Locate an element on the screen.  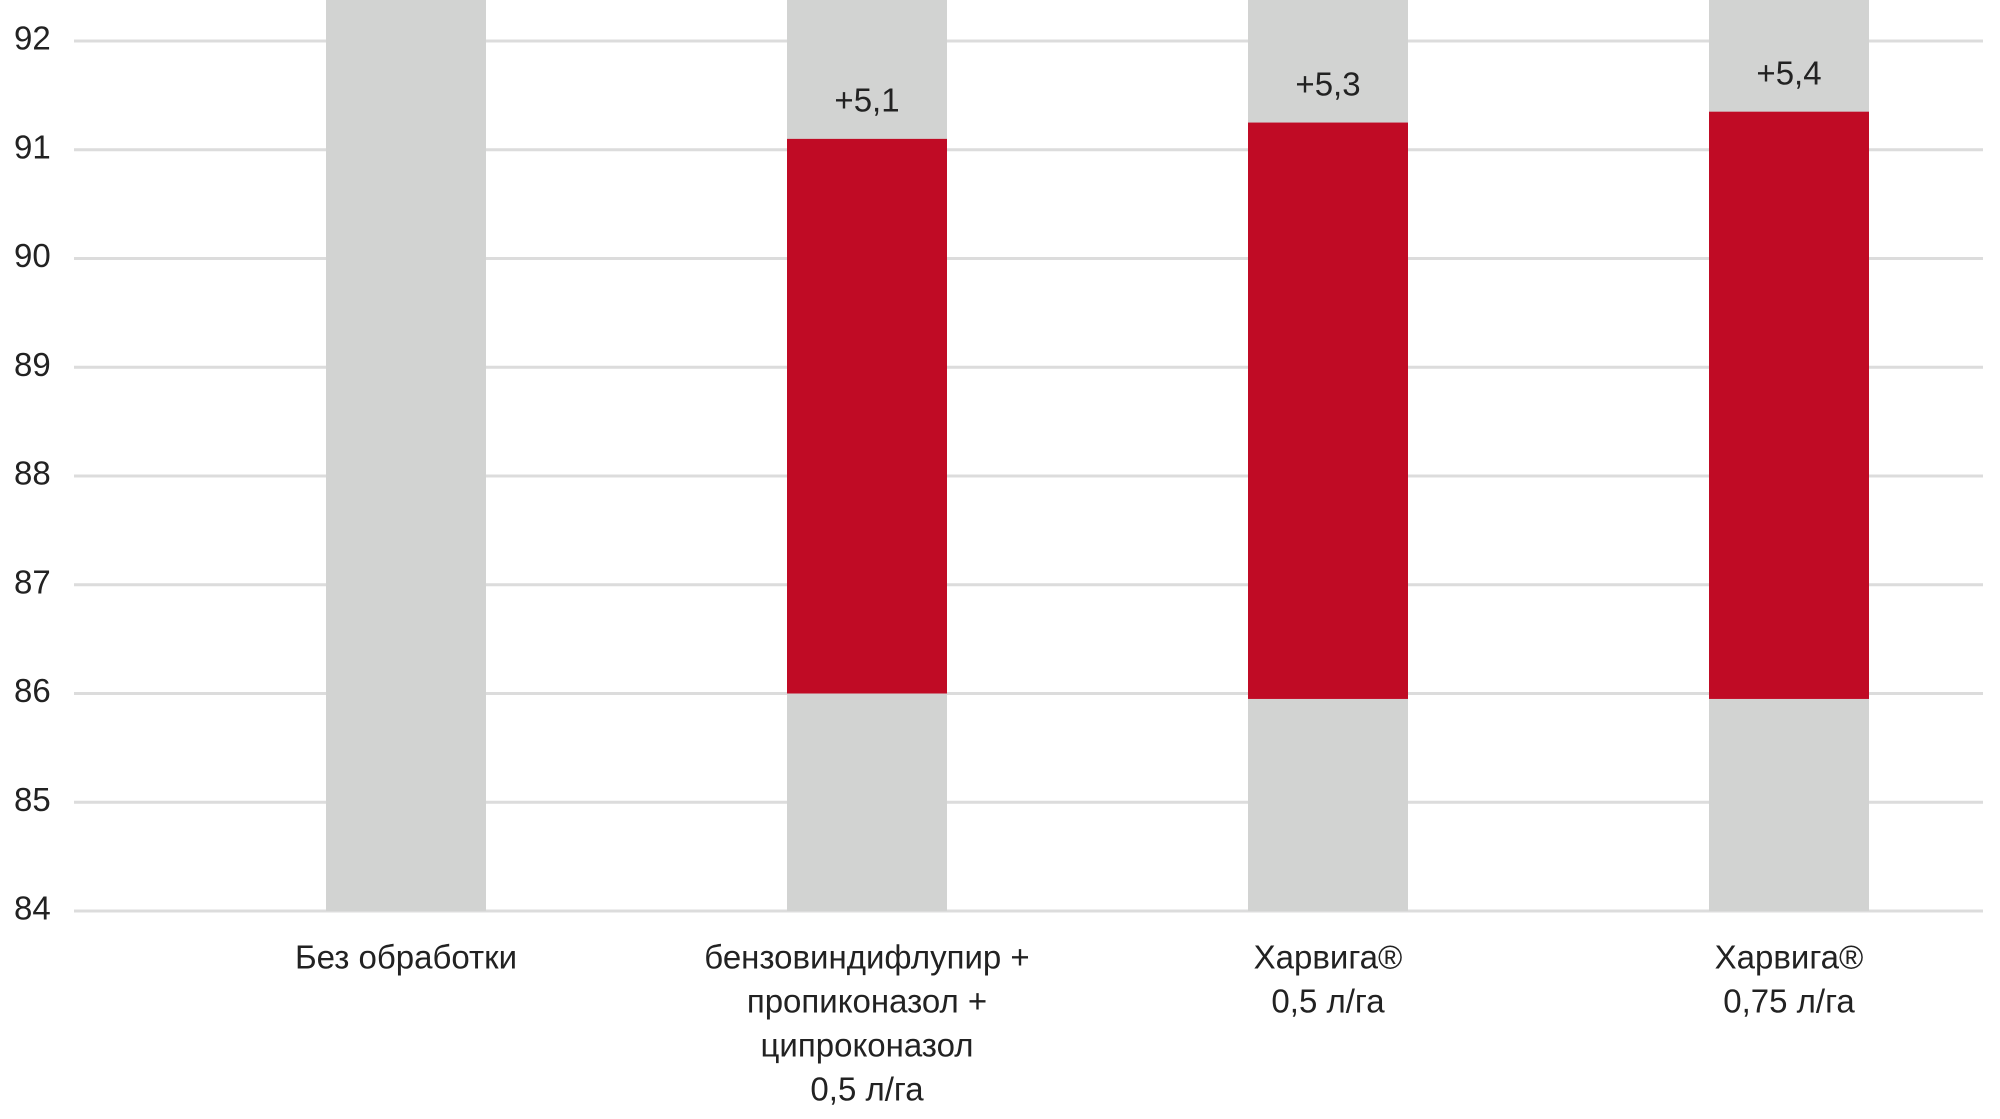
x-tick-label: ципроконазол is located at coordinates (867, 1045).